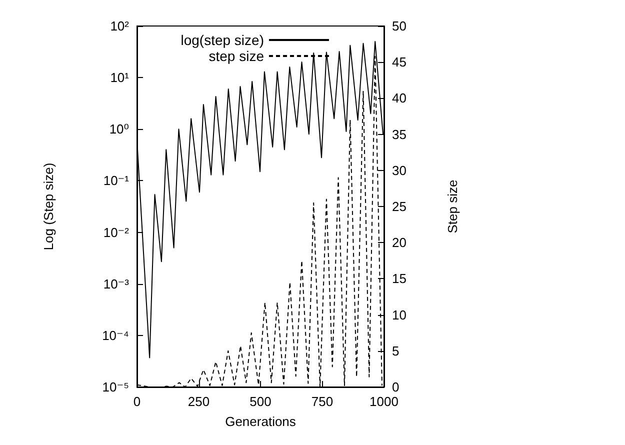 Image resolution: width=625 pixels, height=445 pixels. Describe the element at coordinates (322, 401) in the screenshot. I see `x-tick-label: 750` at that location.